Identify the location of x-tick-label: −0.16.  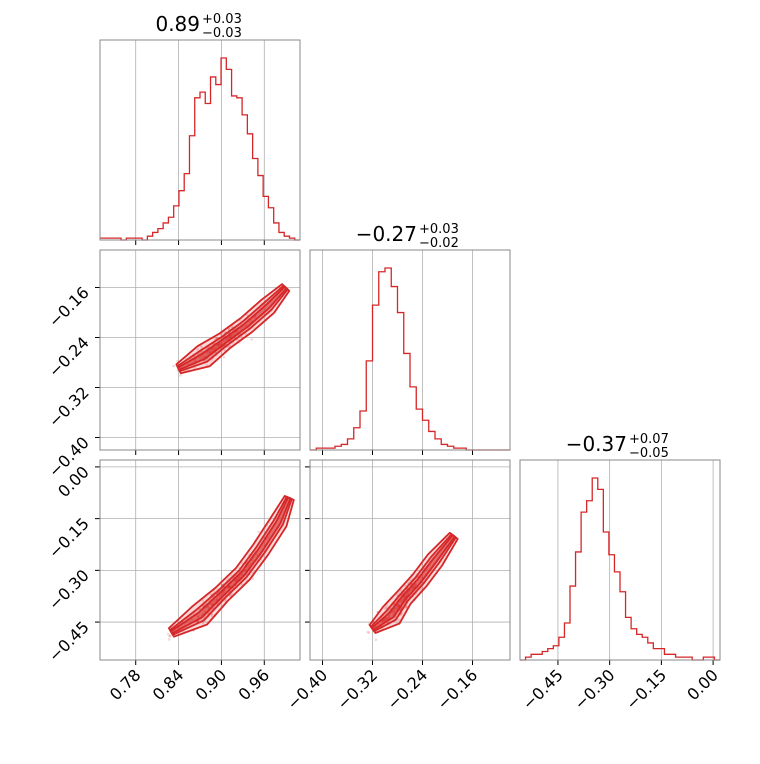
(457, 689).